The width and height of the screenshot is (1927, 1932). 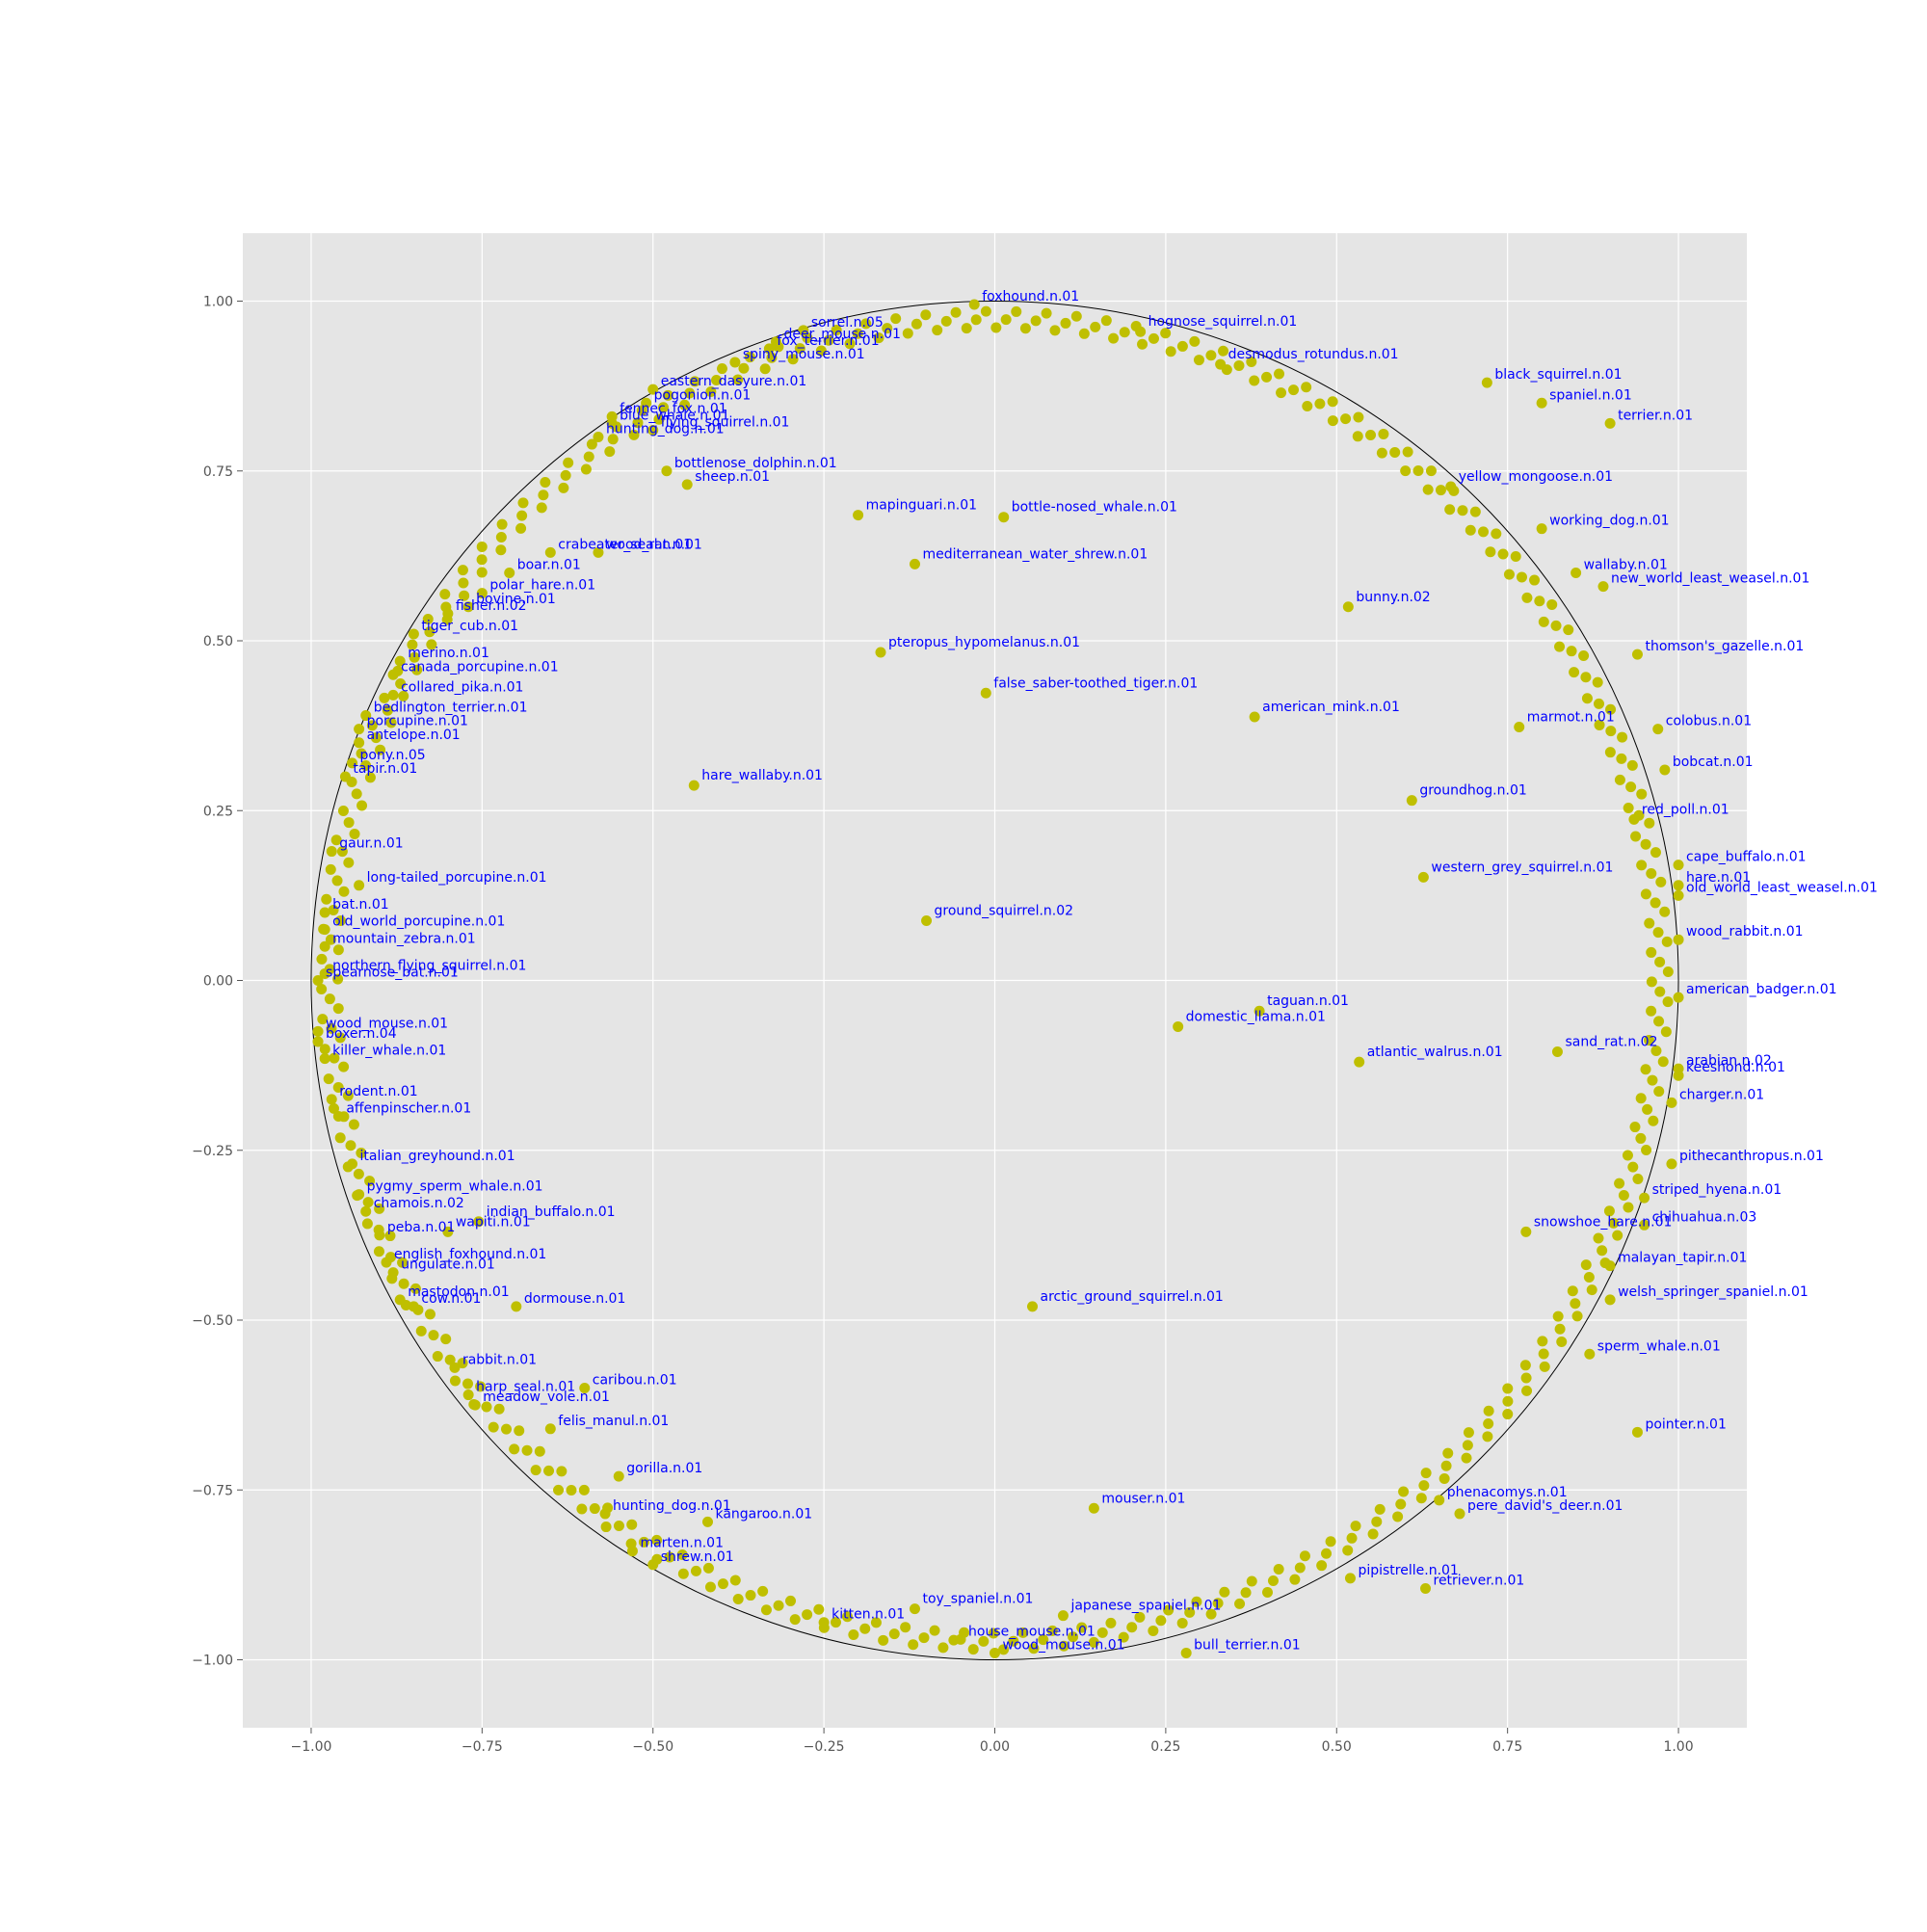 I want to click on rim-point-label: fox_terrier.n.01, so click(x=828, y=341).